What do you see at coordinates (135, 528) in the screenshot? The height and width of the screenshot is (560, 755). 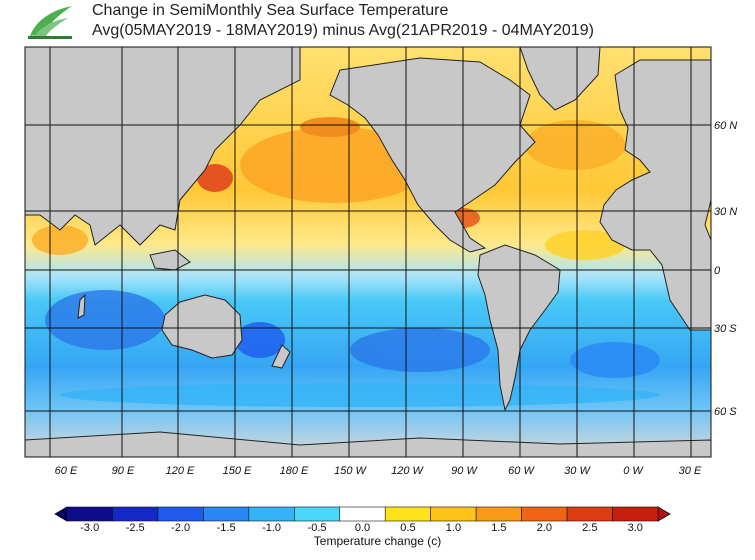 I see `colorbar-tick-label: -2.5` at bounding box center [135, 528].